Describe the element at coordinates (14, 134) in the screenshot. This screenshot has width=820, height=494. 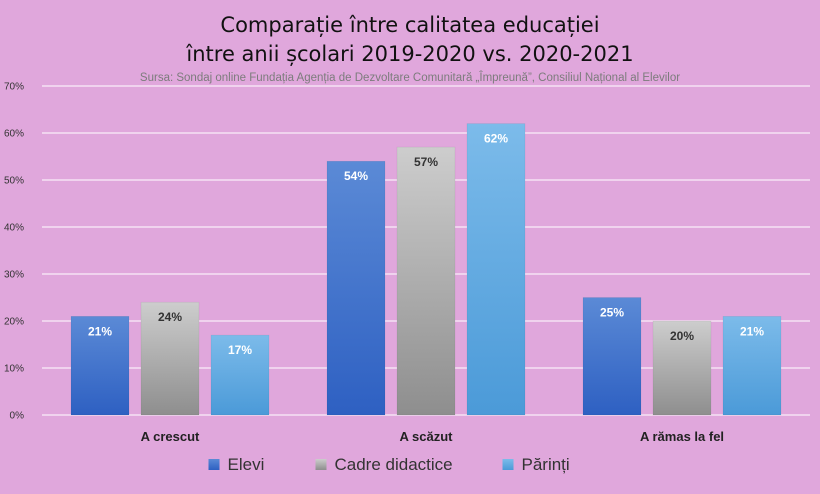
I see `y-tick-label: 60%` at that location.